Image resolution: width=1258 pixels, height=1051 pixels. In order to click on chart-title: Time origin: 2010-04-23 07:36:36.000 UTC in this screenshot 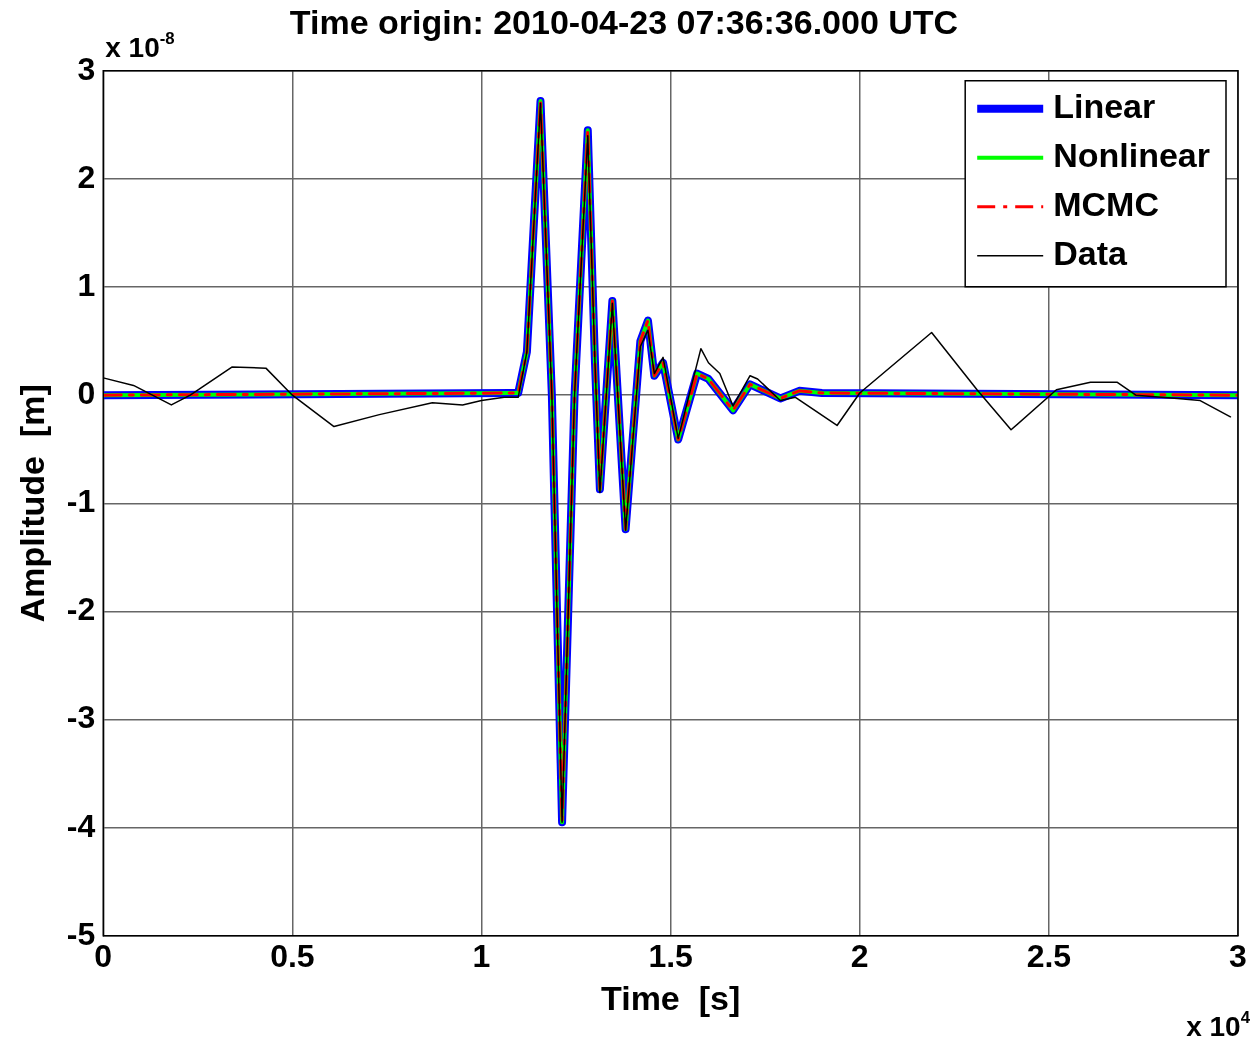, I will do `click(624, 21)`.